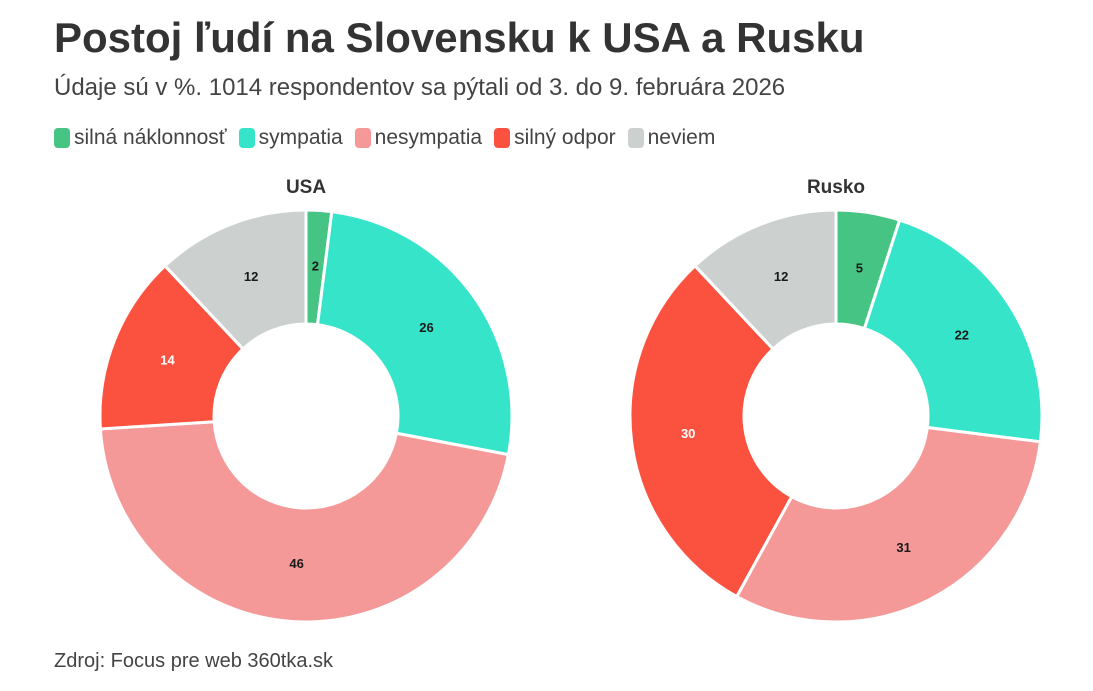  Describe the element at coordinates (150, 137) in the screenshot. I see `legend-label: silná náklonnosť` at that location.